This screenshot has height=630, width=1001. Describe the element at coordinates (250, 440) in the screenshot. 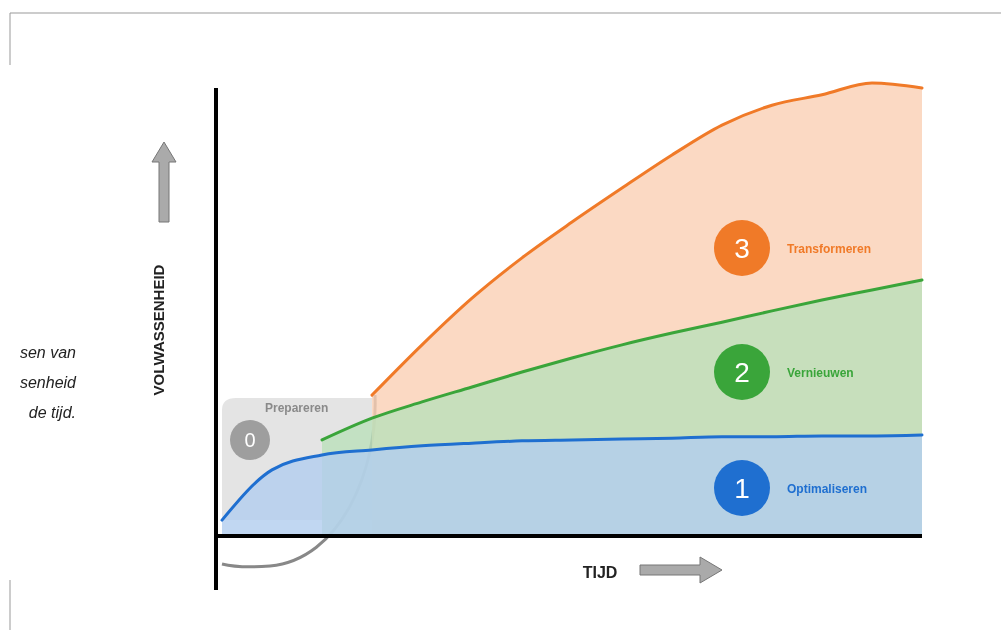

I see `annotation: 0` at that location.